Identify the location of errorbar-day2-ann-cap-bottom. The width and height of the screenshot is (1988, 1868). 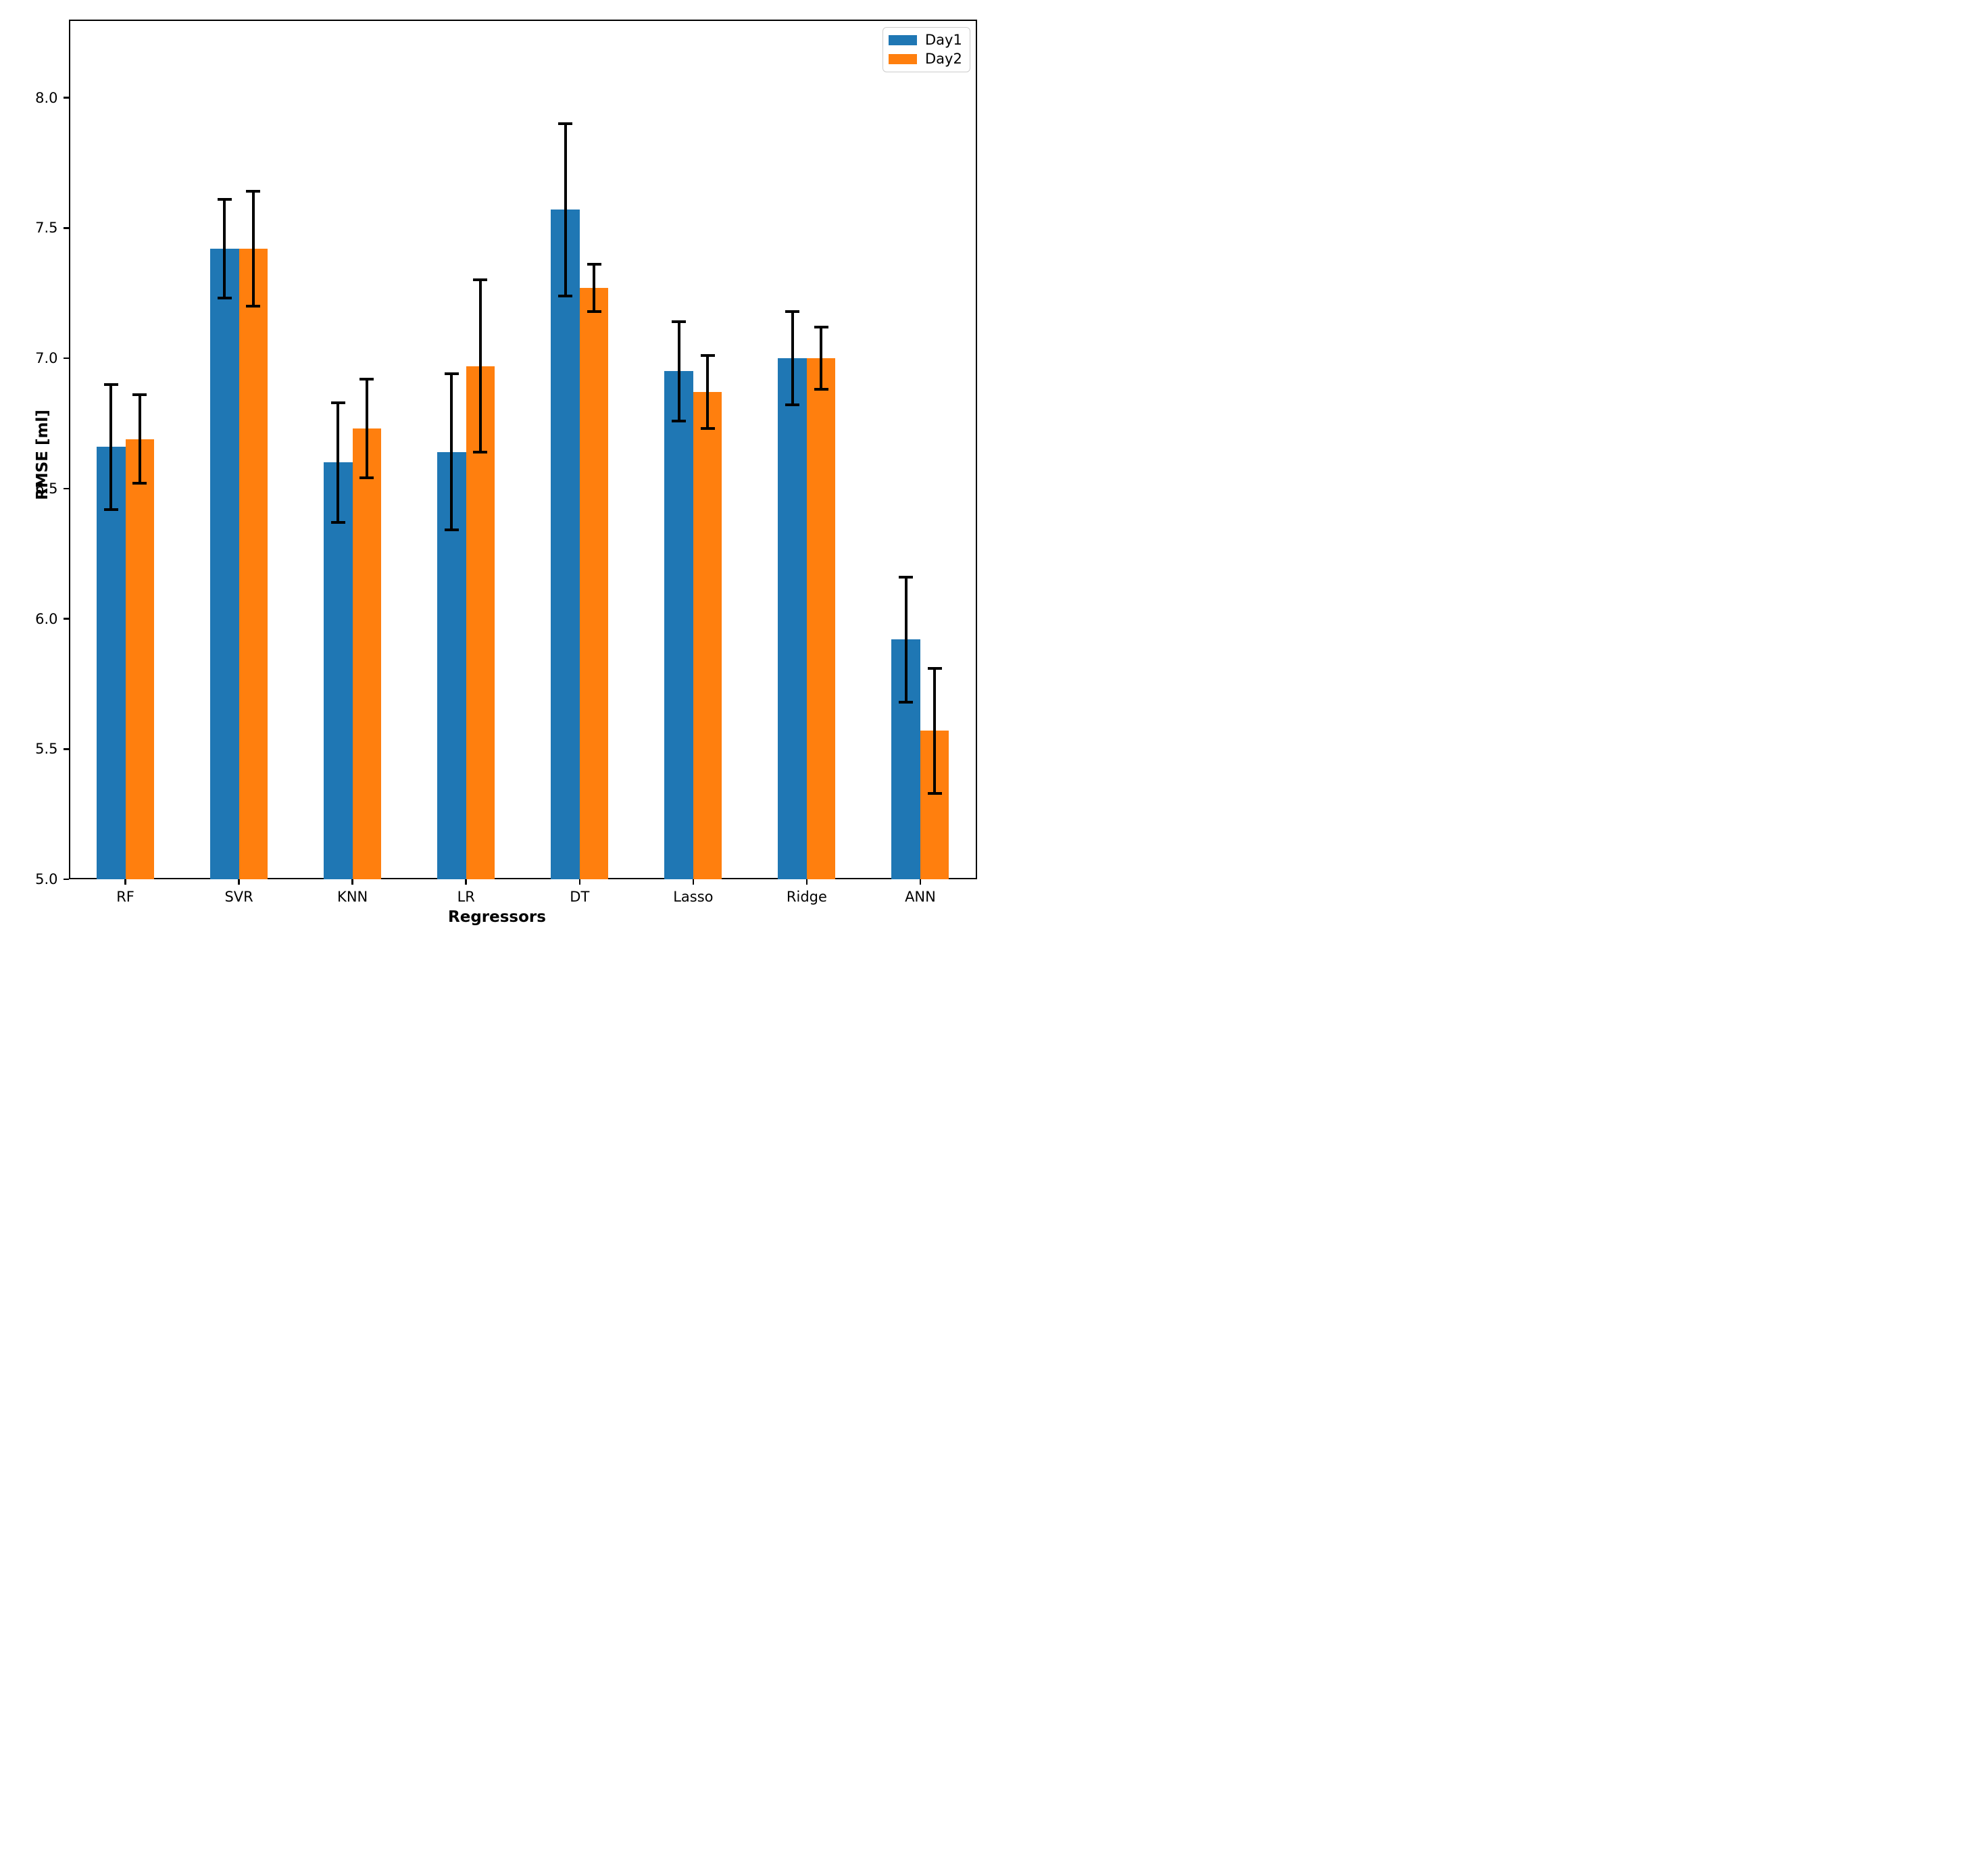
(934, 793).